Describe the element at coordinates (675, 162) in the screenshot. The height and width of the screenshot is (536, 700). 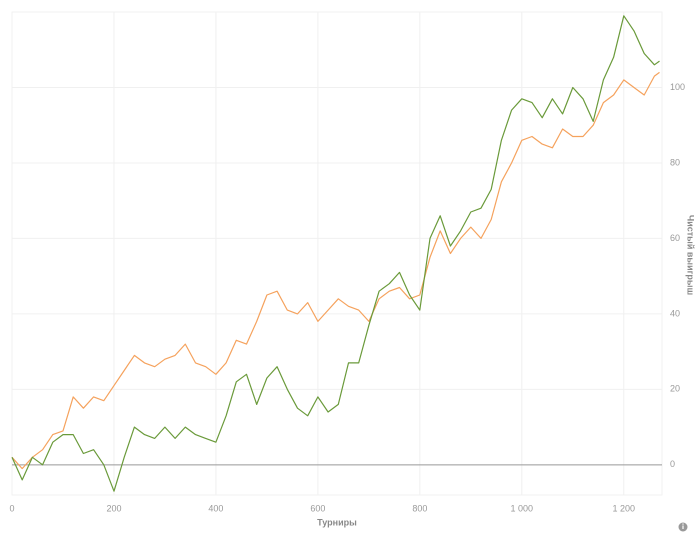
I see `y-tick-label: 80` at that location.